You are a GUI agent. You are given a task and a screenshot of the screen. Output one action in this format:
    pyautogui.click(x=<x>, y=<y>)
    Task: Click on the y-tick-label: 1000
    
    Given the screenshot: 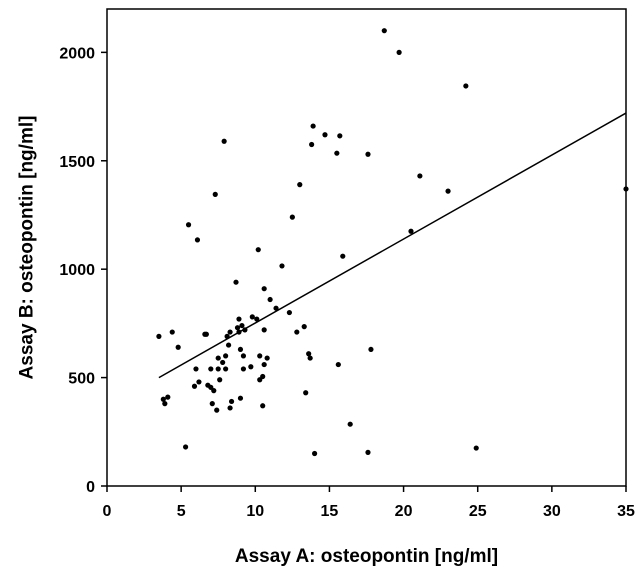 What is the action you would take?
    pyautogui.click(x=77, y=270)
    